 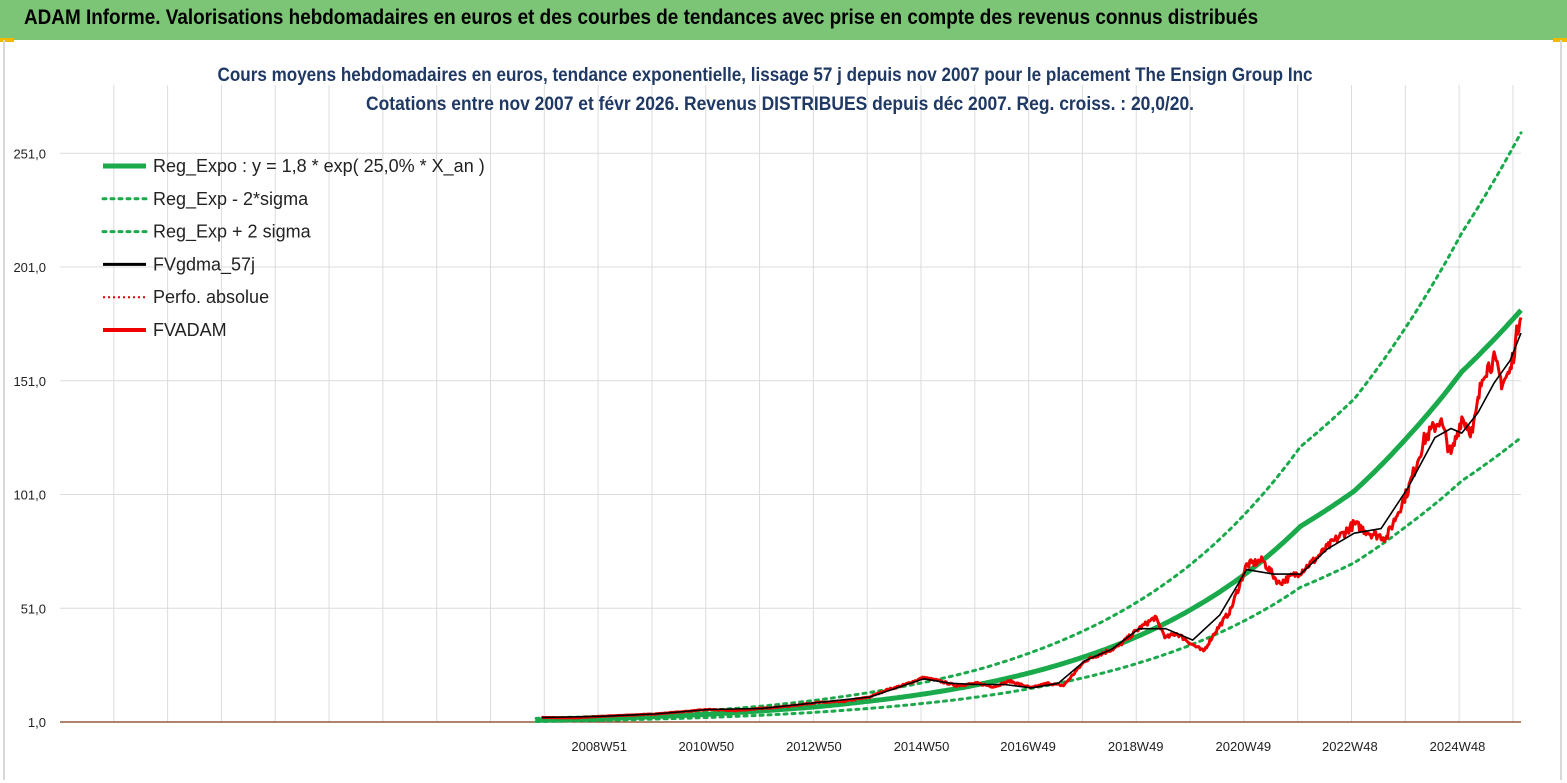 What do you see at coordinates (204, 264) in the screenshot?
I see `legend-label-fvgdma: FVgdma_57j` at bounding box center [204, 264].